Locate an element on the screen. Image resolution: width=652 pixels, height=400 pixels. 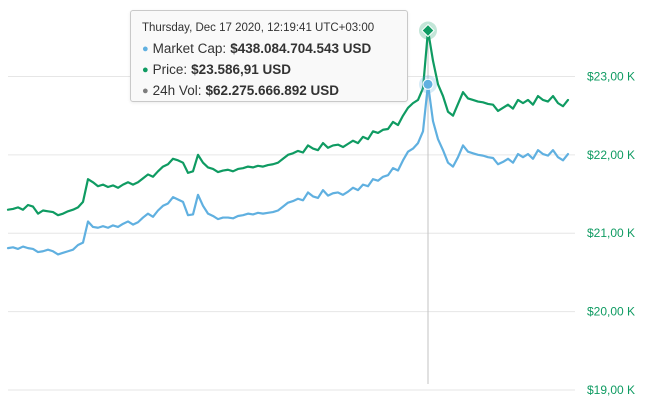
tooltip-value: $62.275.666.892 USD is located at coordinates (272, 90).